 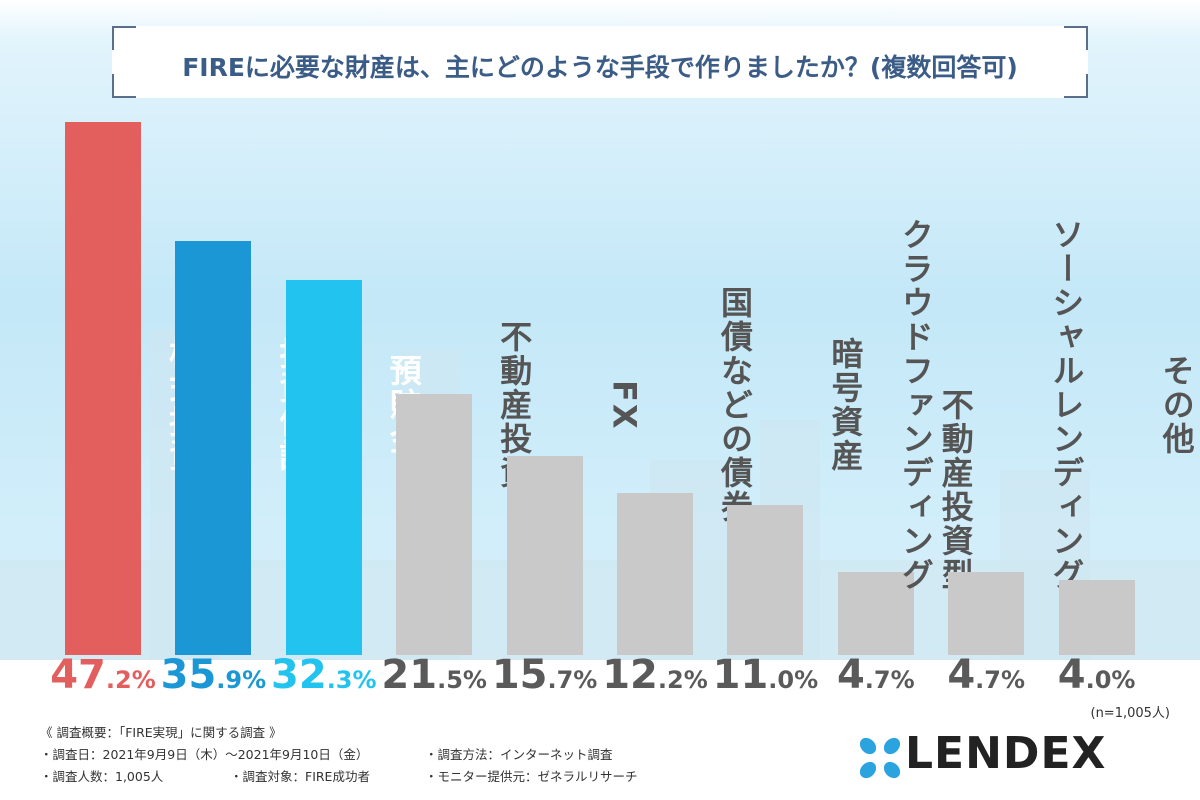 I want to click on logo: LENDEX, so click(x=1006, y=753).